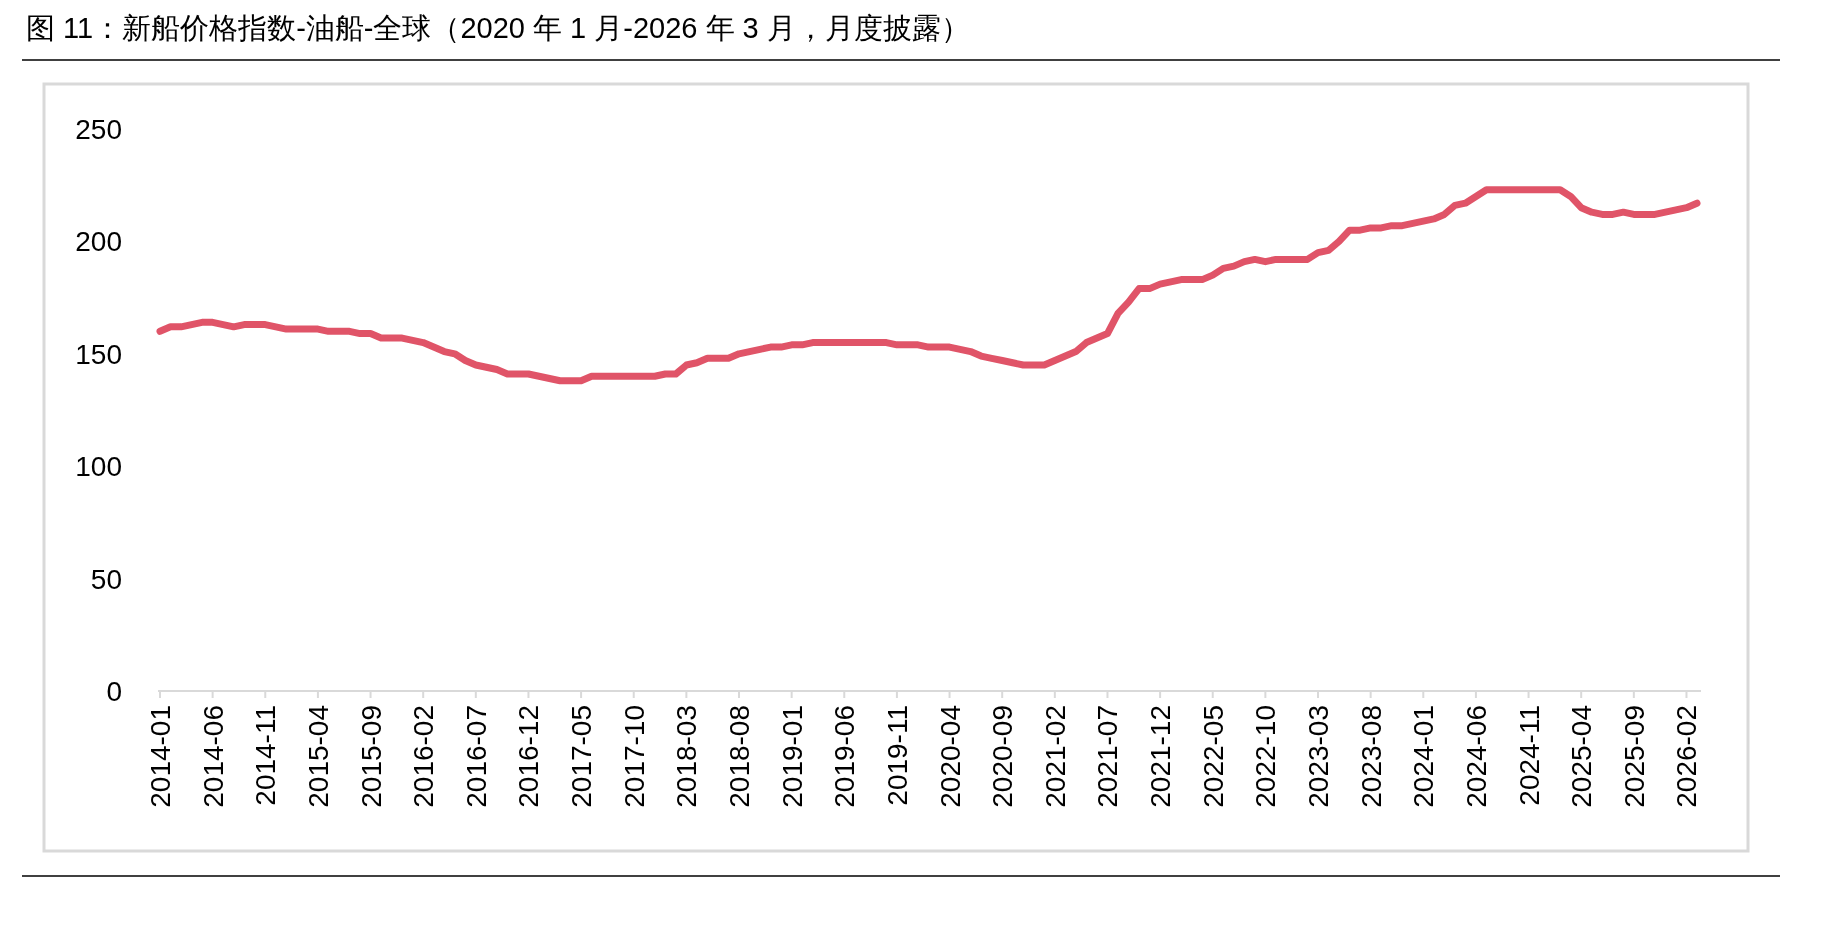  What do you see at coordinates (845, 756) in the screenshot?
I see `x-tick-label: 2019-06` at bounding box center [845, 756].